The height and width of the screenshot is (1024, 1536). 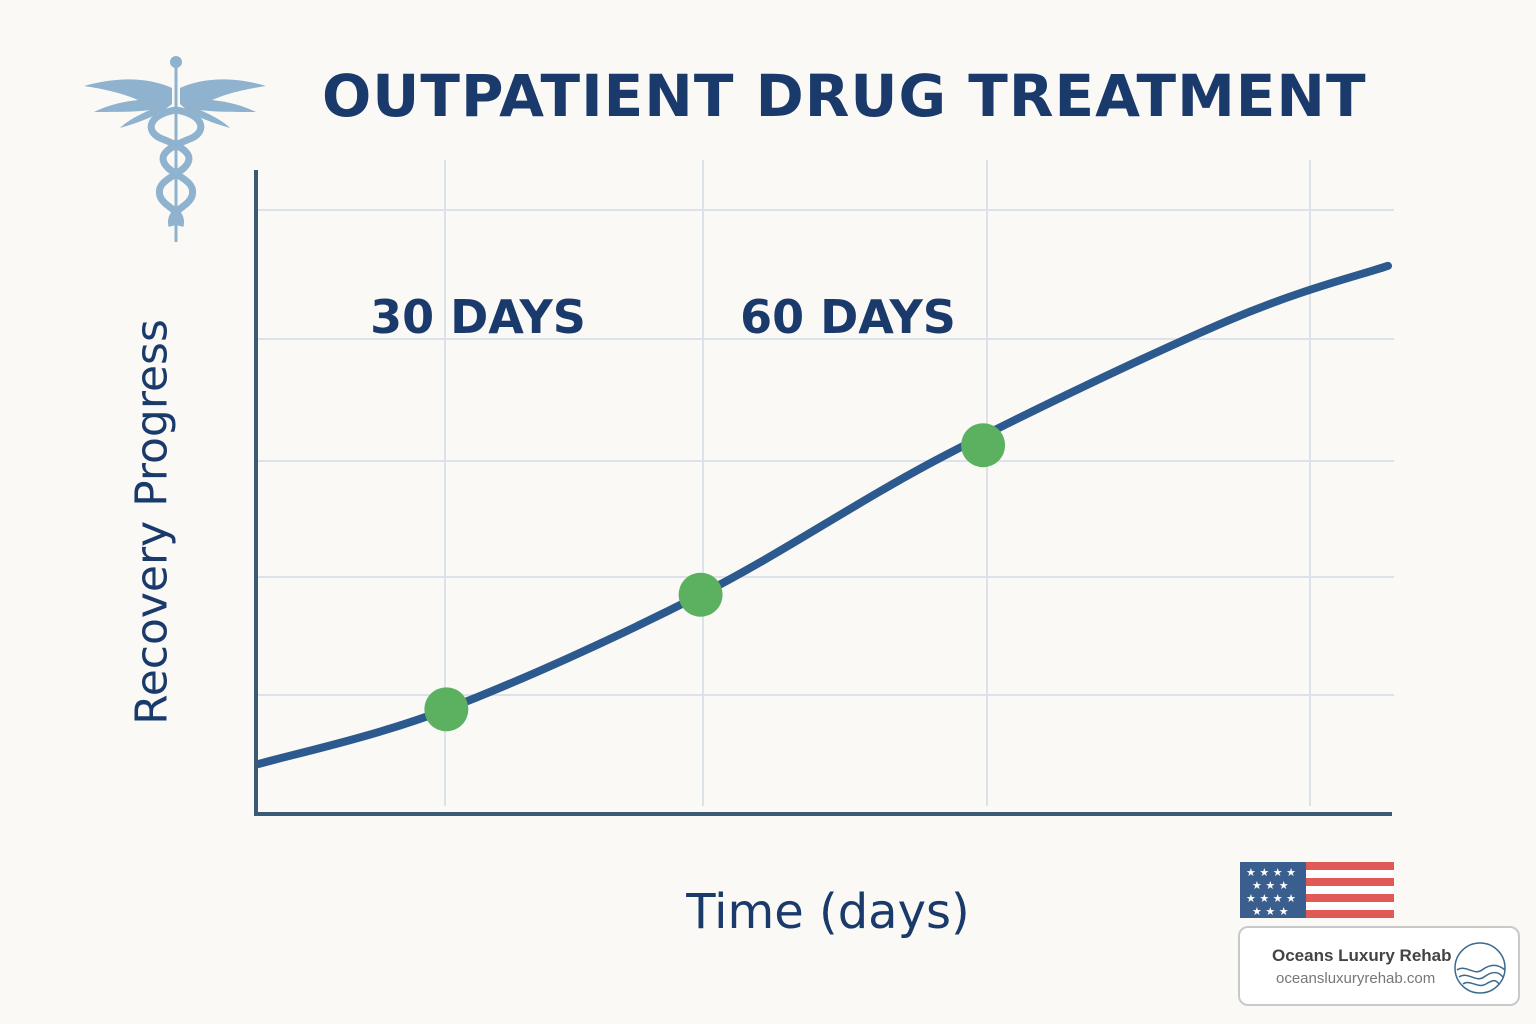 I want to click on annotation-label: 30 DAYS, so click(x=478, y=317).